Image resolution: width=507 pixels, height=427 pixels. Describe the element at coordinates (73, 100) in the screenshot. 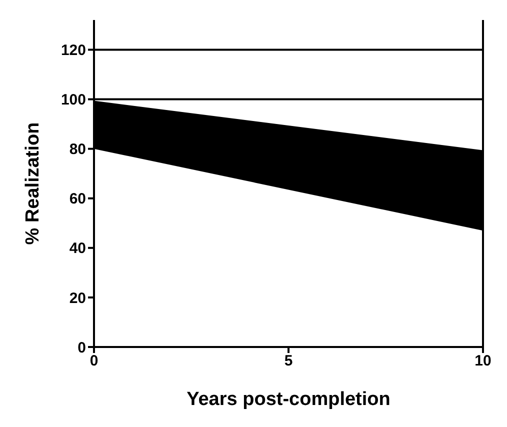

I see `y-tick-label: 100` at that location.